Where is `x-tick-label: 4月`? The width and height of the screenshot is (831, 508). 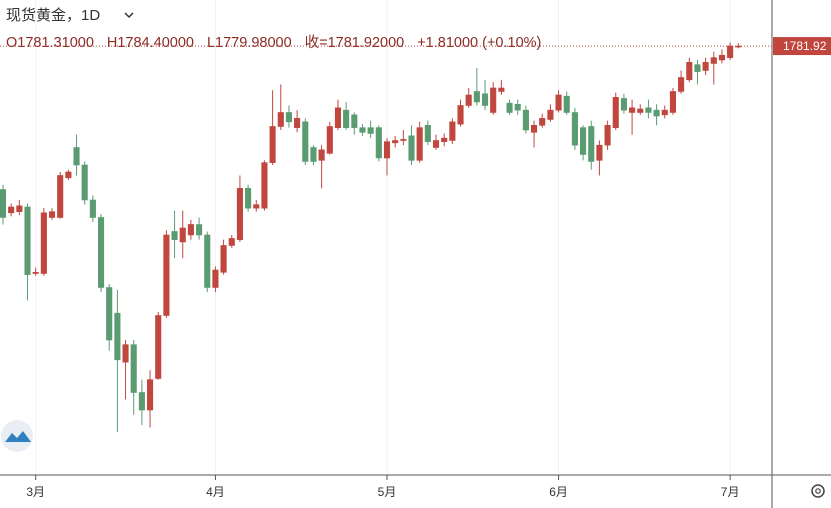 x-tick-label: 4月 is located at coordinates (215, 492).